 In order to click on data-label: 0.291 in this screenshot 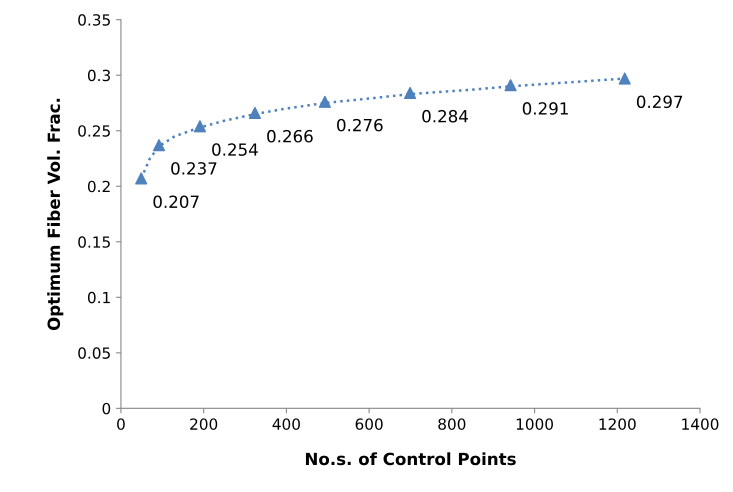, I will do `click(545, 108)`.